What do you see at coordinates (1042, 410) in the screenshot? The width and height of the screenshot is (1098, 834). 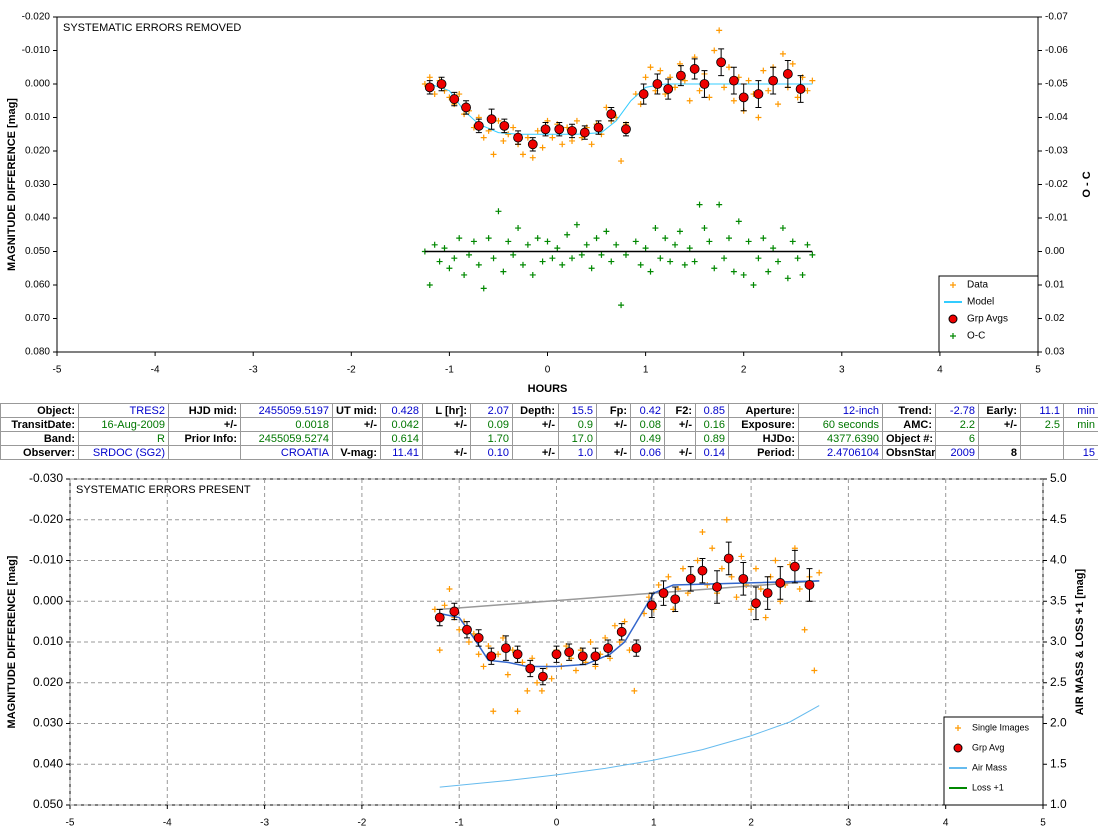 I see `field-value: 11.1` at bounding box center [1042, 410].